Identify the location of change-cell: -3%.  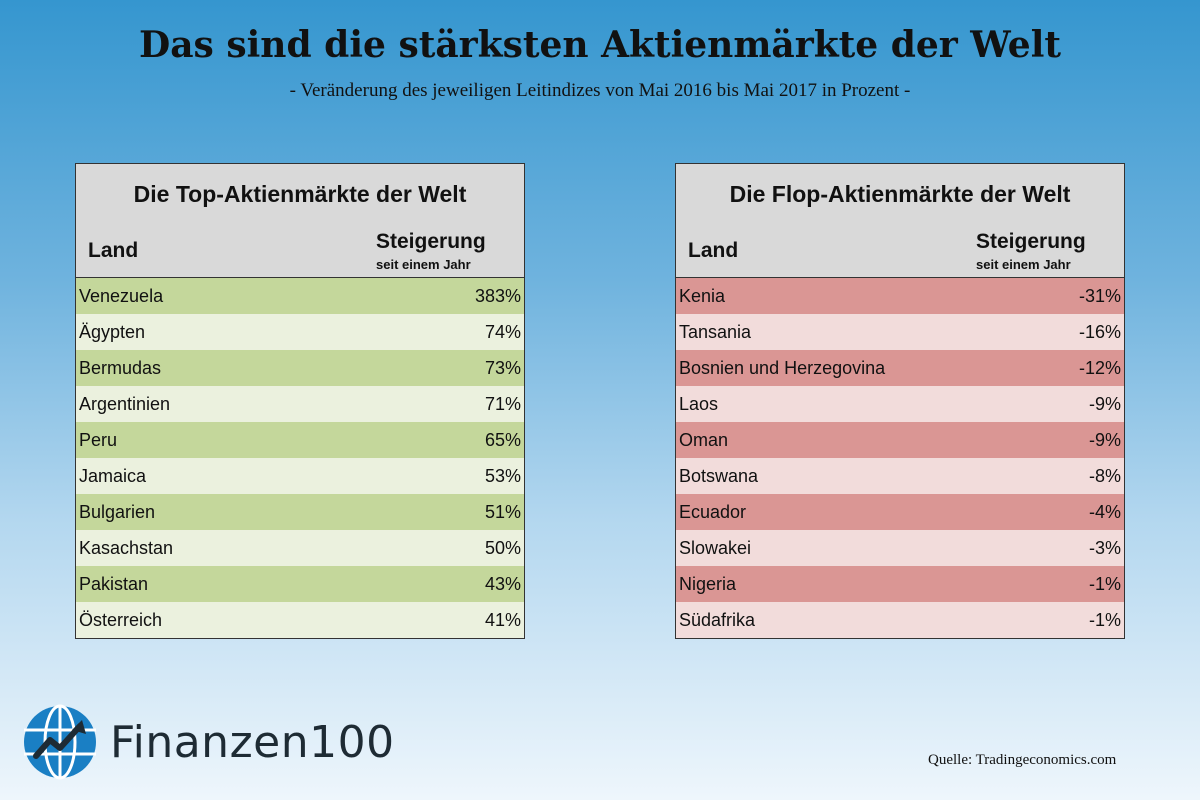
(1104, 548).